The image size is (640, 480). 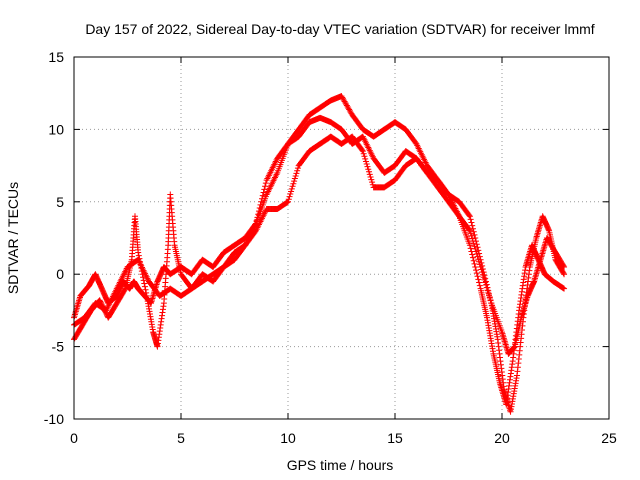 I want to click on x-tick-label: 25, so click(x=609, y=438).